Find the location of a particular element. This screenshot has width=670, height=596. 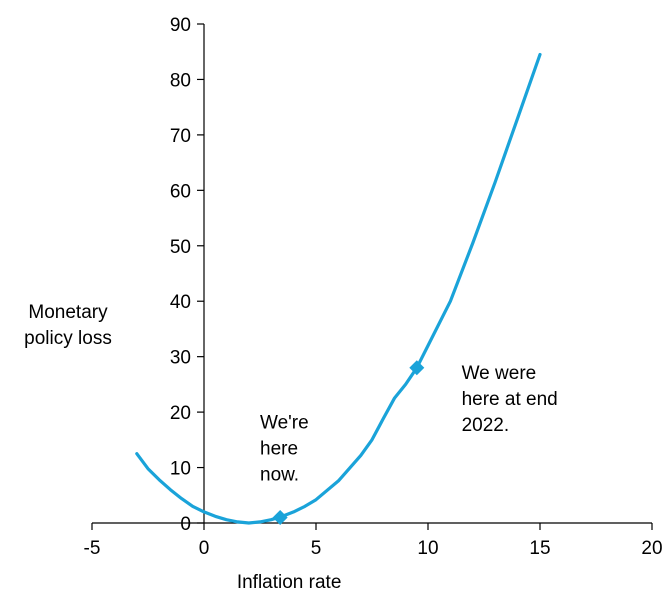

x-tick-label: 15 is located at coordinates (539, 548).